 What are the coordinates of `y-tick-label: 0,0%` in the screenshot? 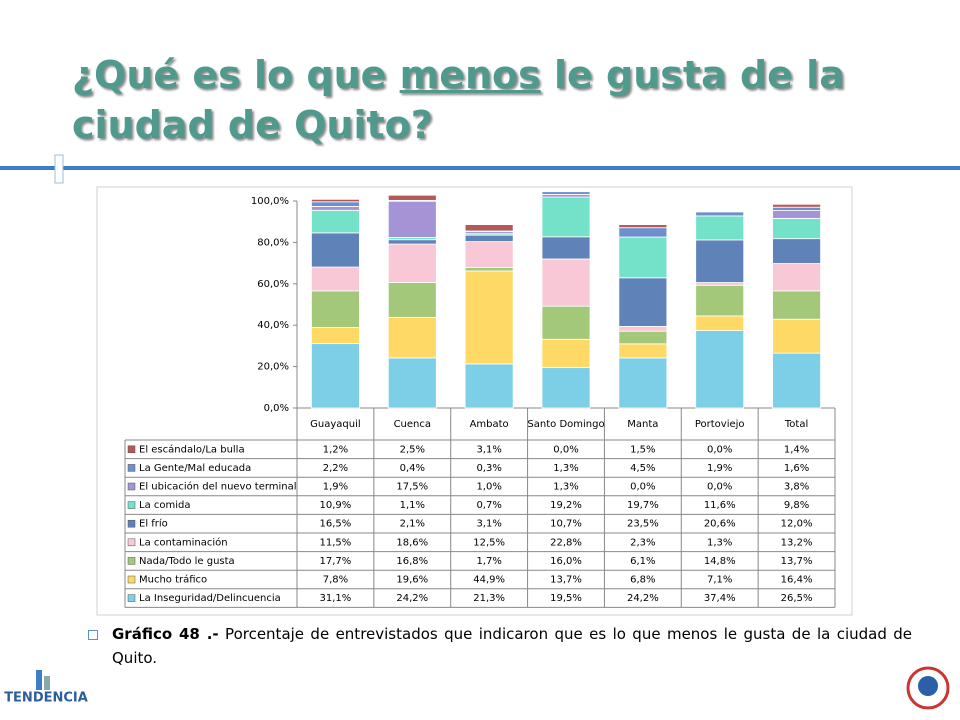 It's located at (276, 408).